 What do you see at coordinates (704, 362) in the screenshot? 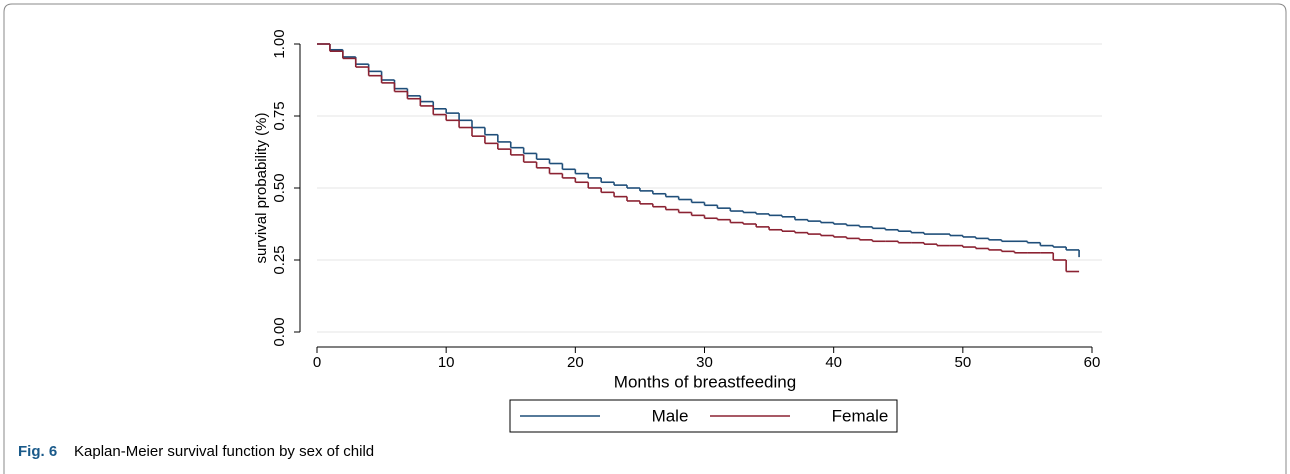
I see `x-tick-label: 30` at bounding box center [704, 362].